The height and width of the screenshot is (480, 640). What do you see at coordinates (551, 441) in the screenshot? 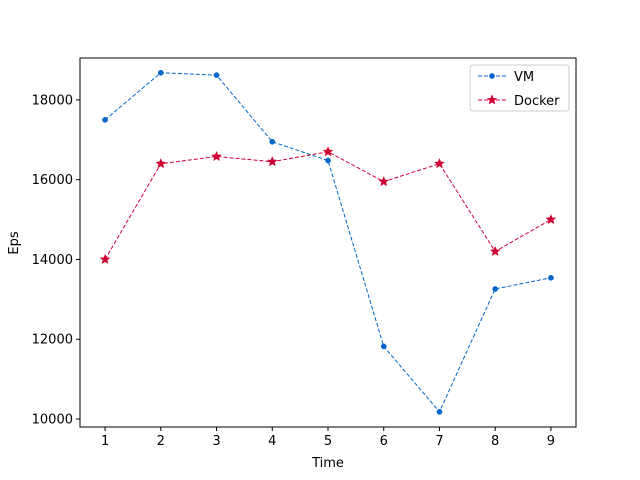
I see `x-tick-label: 9` at bounding box center [551, 441].